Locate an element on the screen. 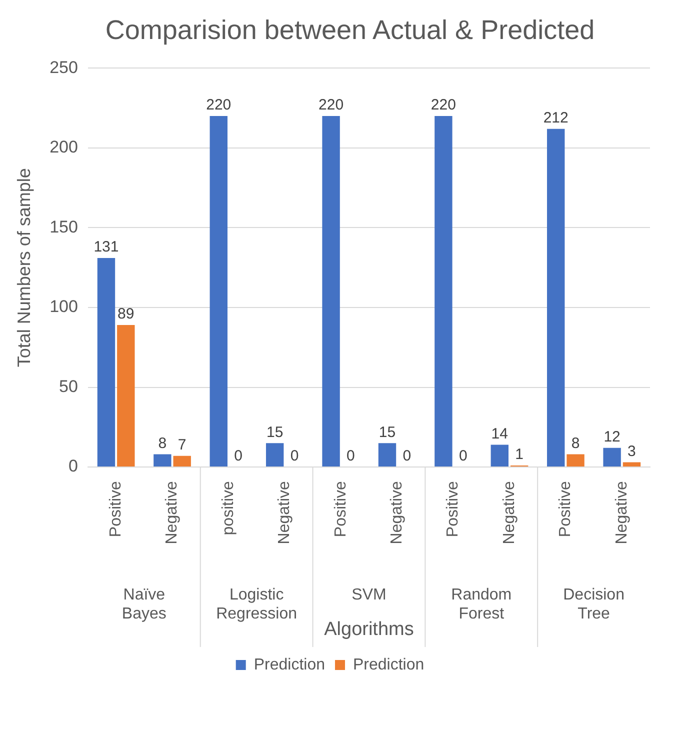 This screenshot has width=689, height=751. y-axis-title: Total Numbers of sample is located at coordinates (24, 268).